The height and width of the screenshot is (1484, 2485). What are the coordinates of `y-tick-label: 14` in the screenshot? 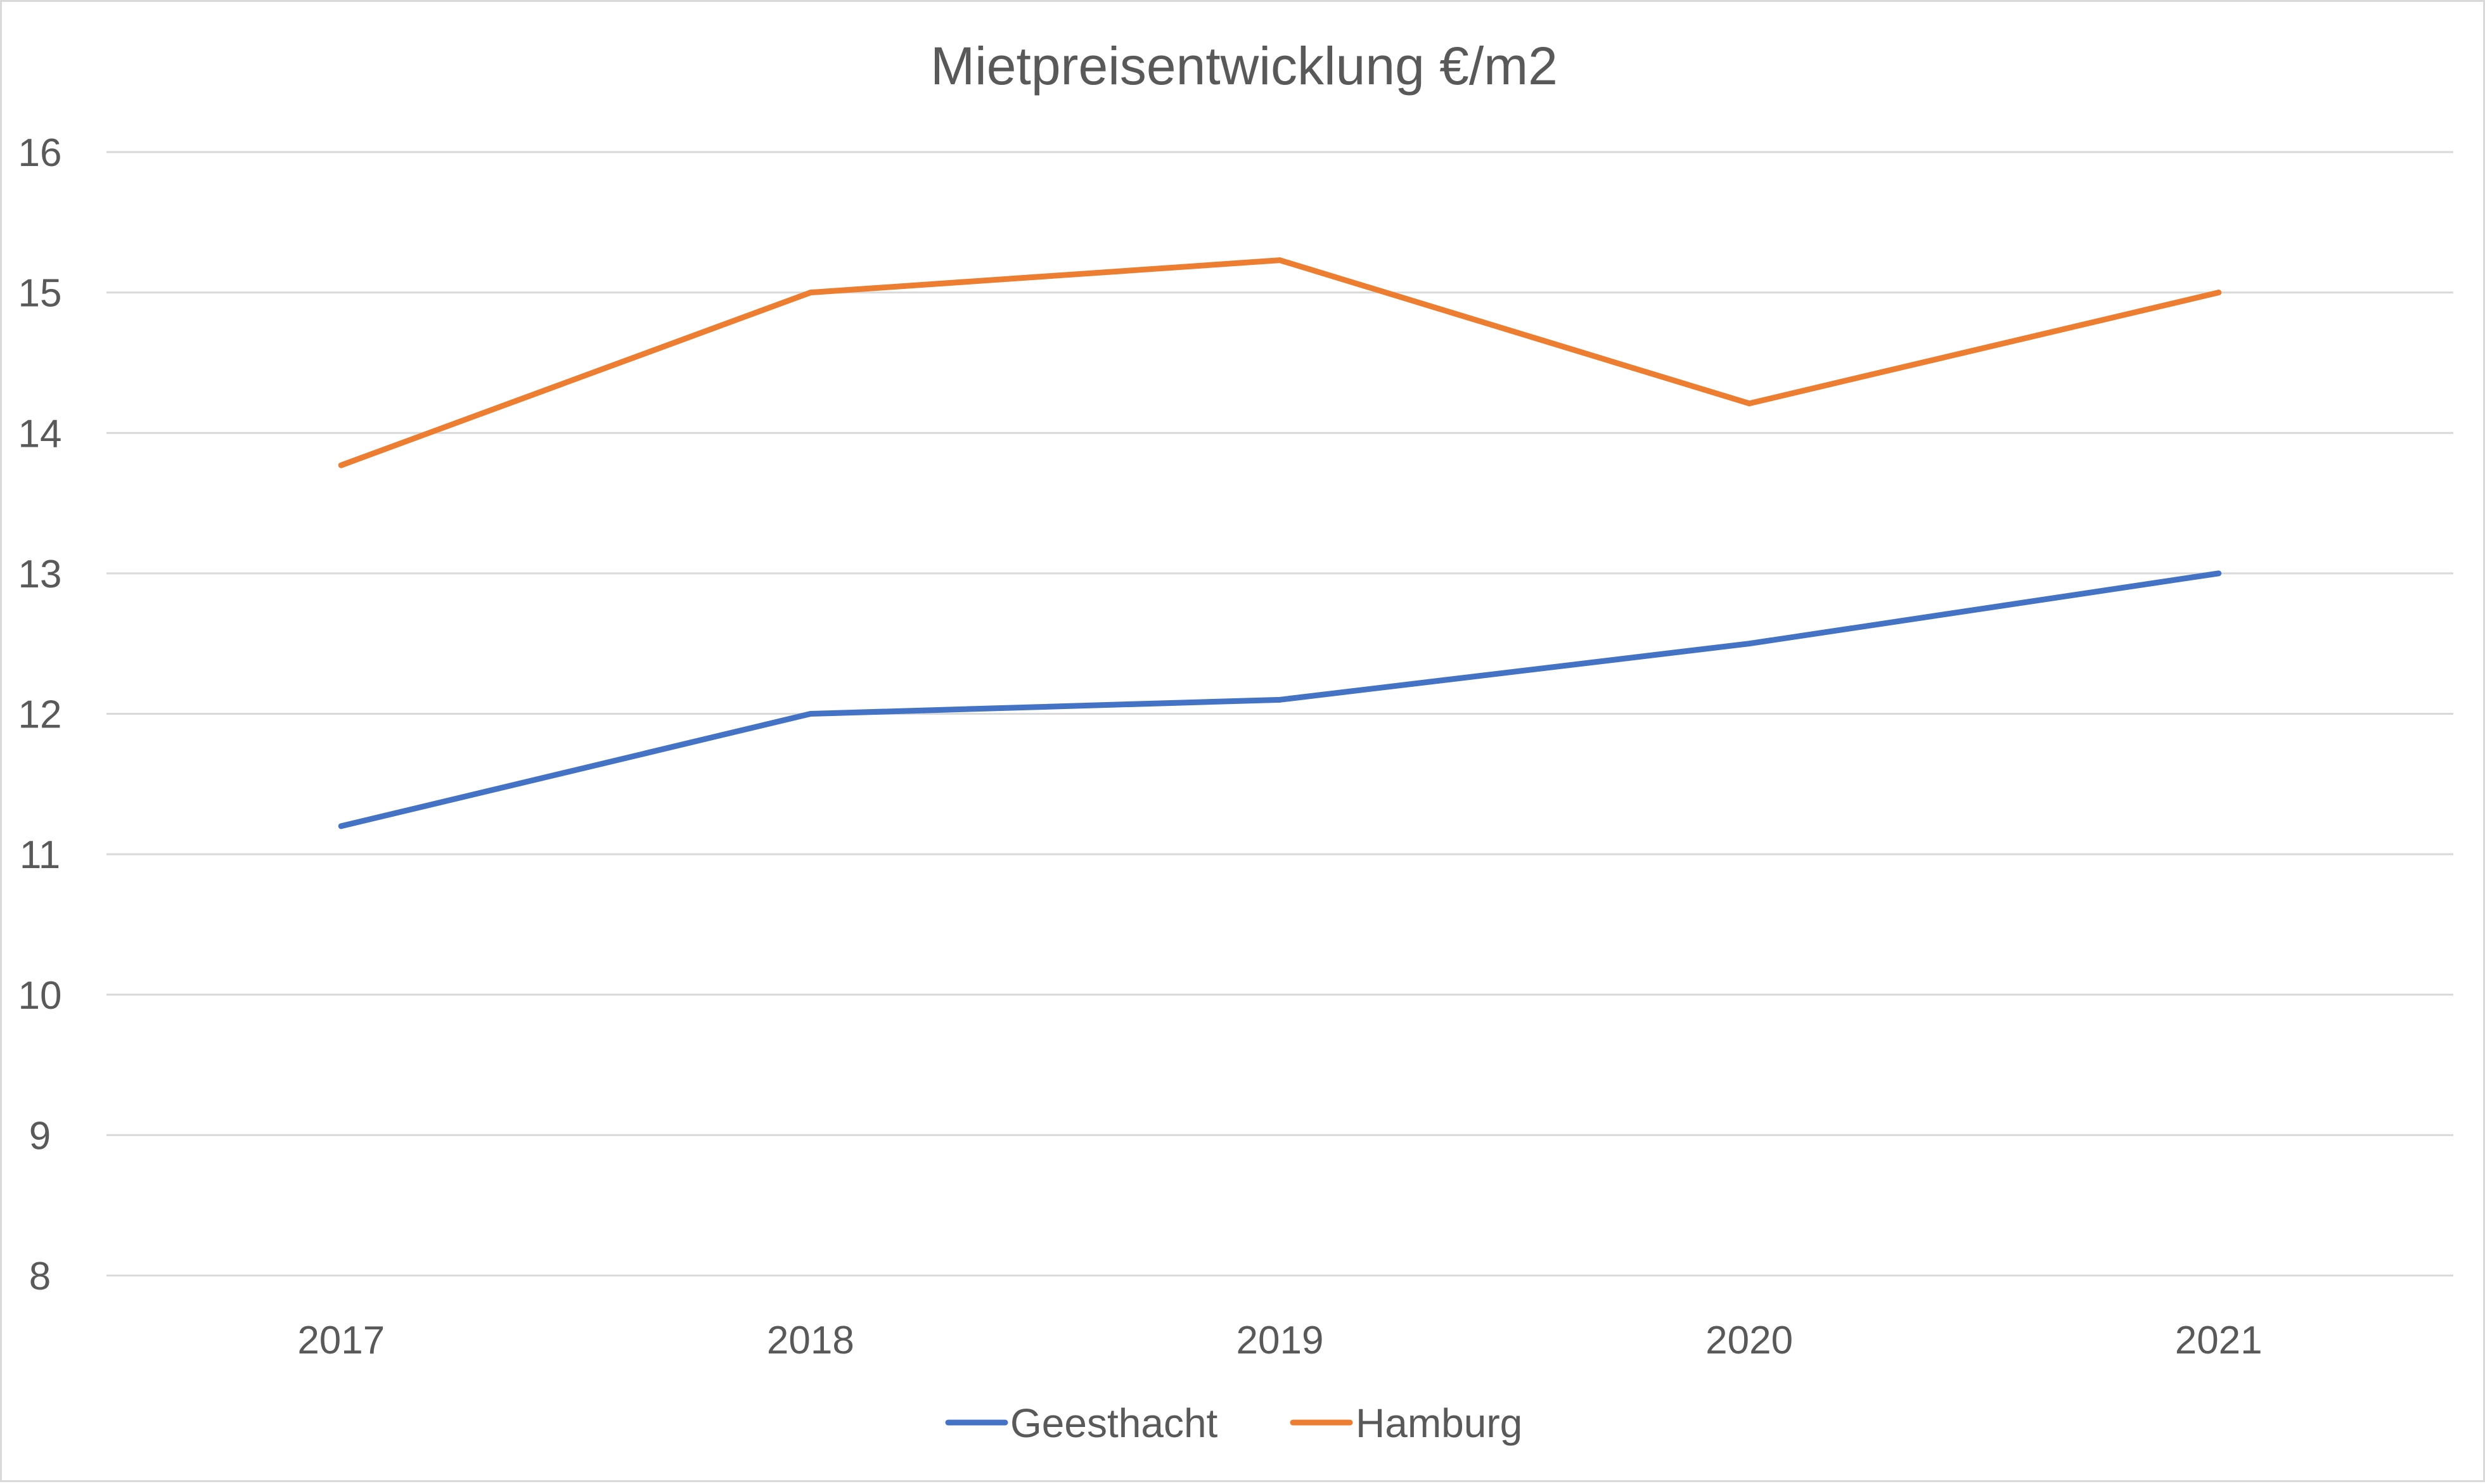 It's located at (40, 434).